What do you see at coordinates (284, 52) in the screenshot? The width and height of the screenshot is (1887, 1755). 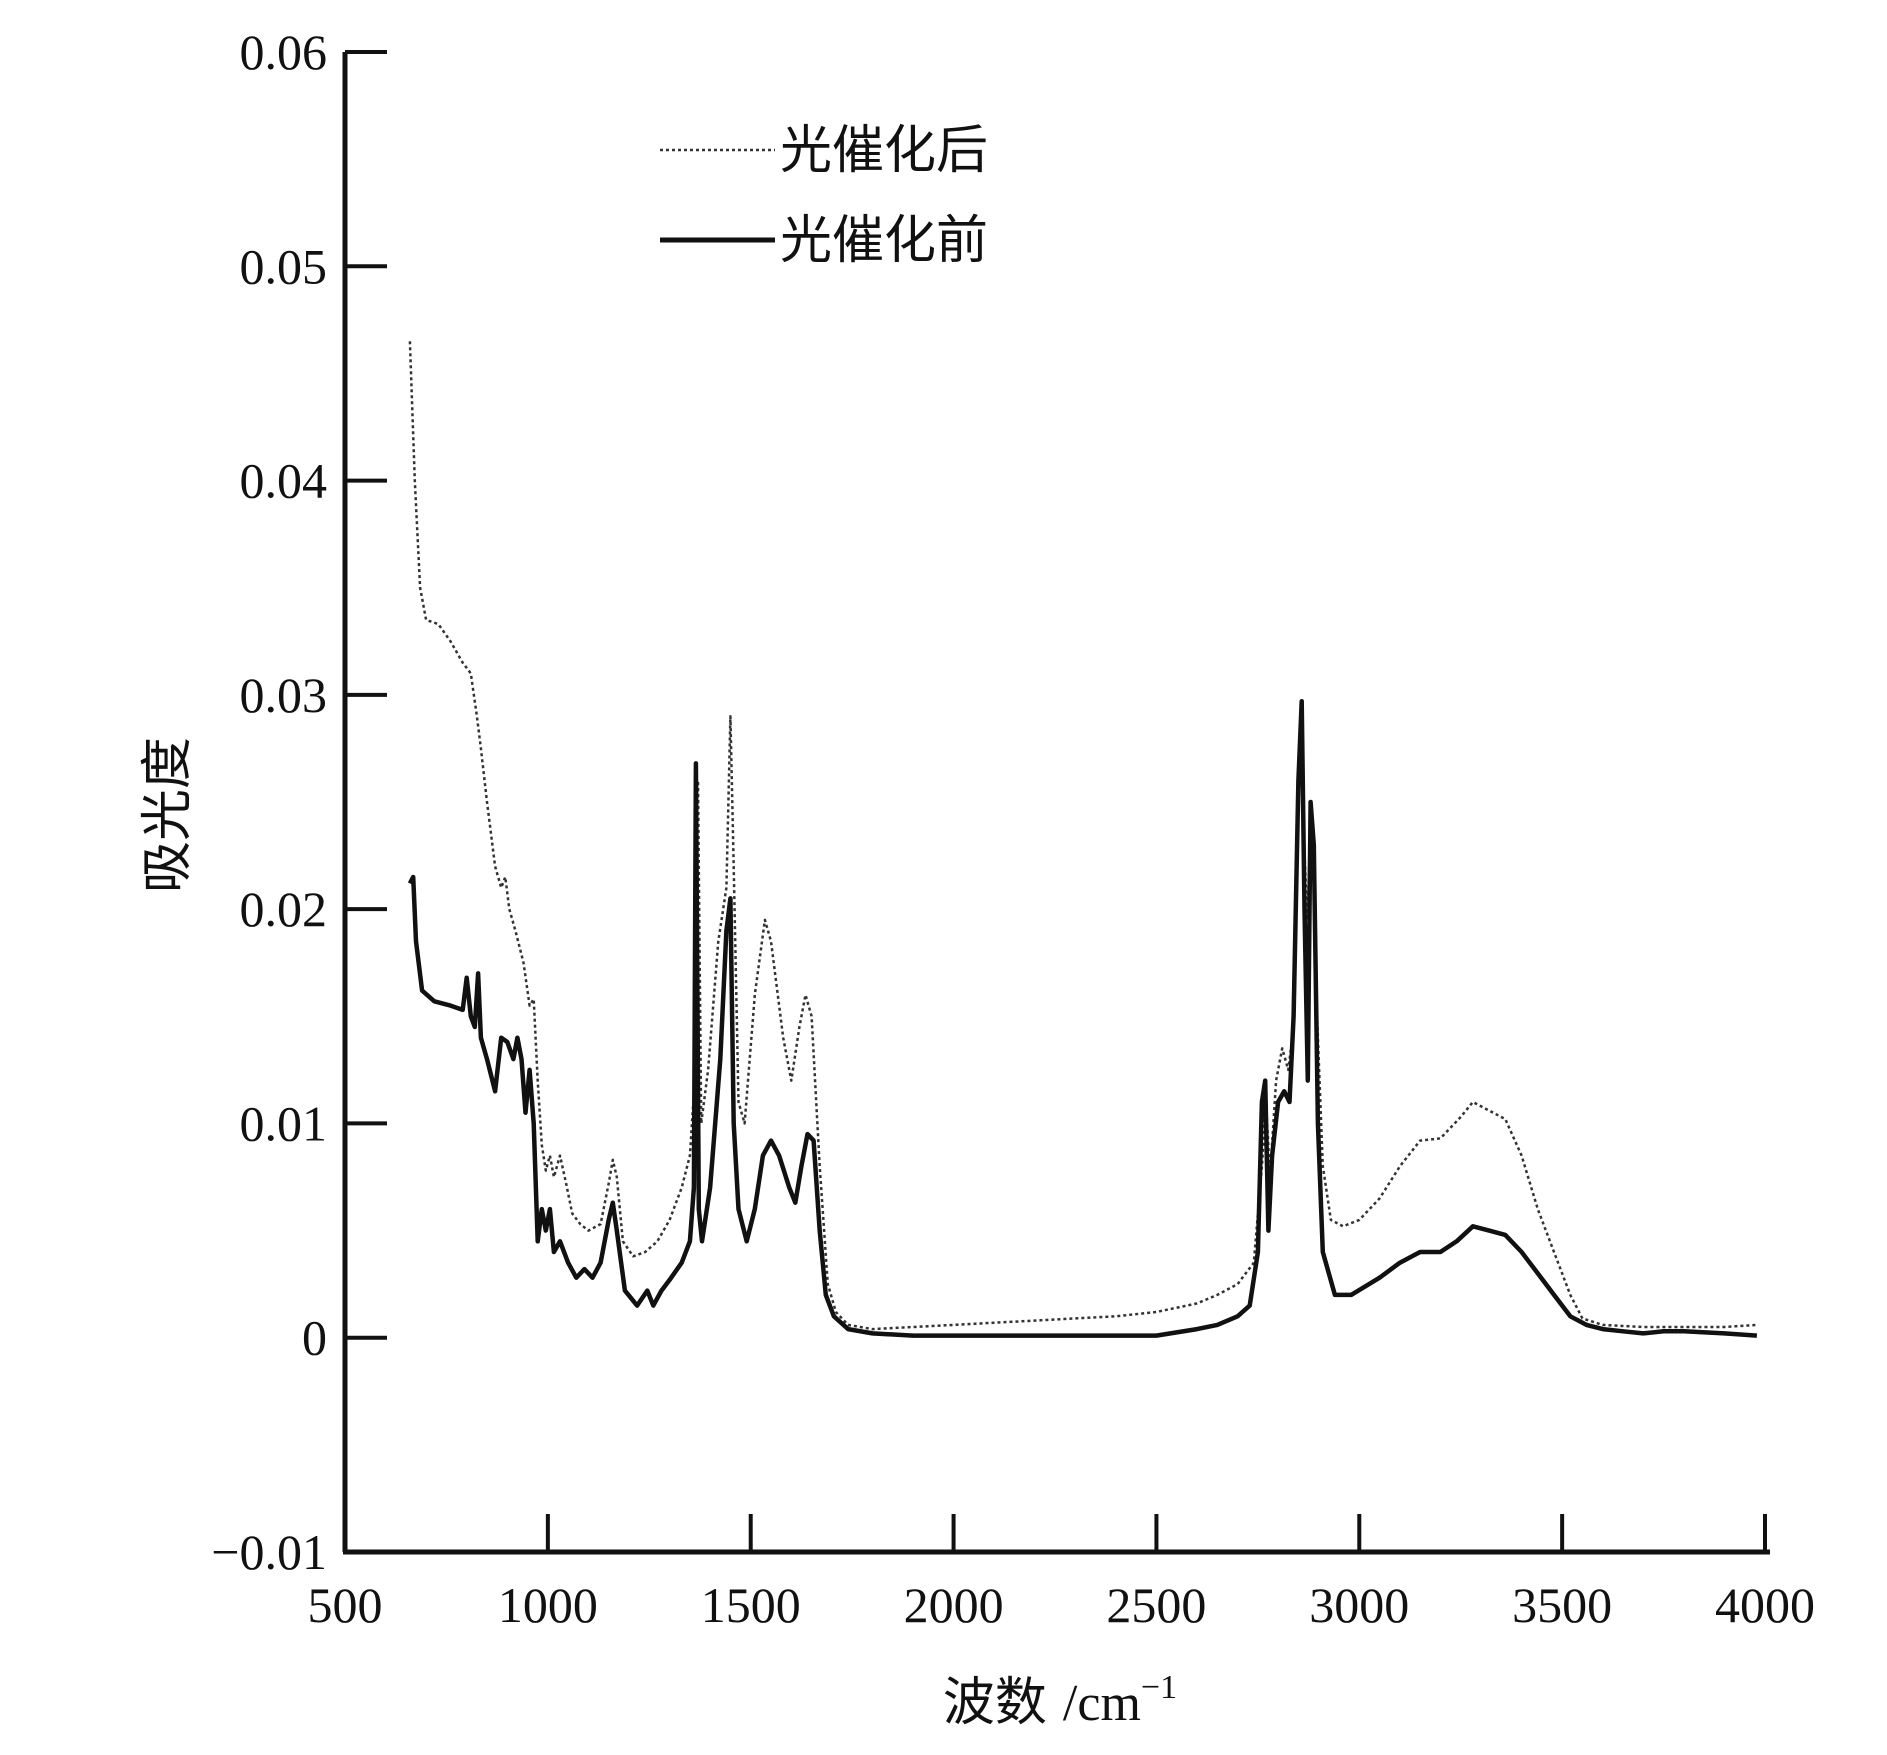 I see `y-tick-label: 0.06` at bounding box center [284, 52].